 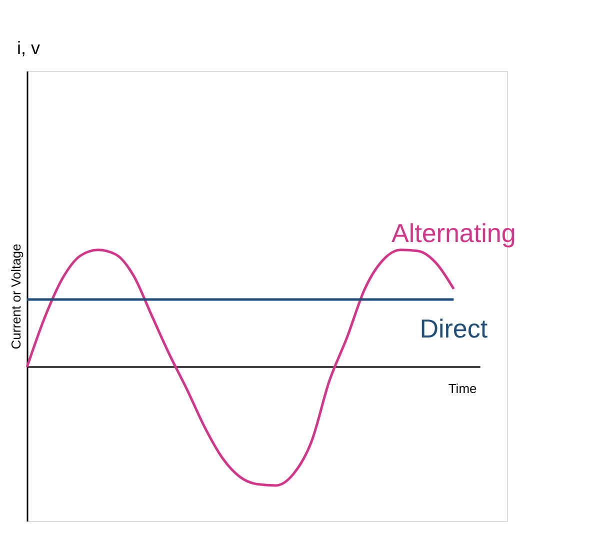 What do you see at coordinates (454, 329) in the screenshot?
I see `series-label: Direct` at bounding box center [454, 329].